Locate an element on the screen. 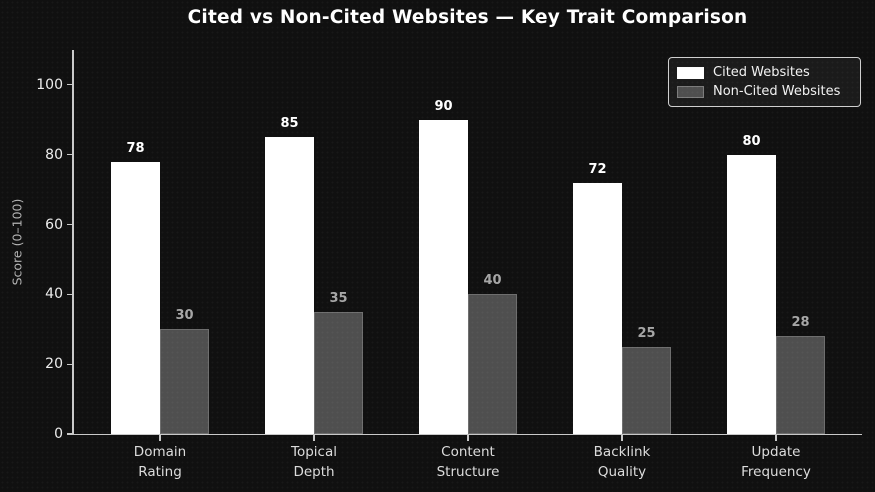 Image resolution: width=875 pixels, height=492 pixels. y-tick-label: 60 is located at coordinates (54, 224).